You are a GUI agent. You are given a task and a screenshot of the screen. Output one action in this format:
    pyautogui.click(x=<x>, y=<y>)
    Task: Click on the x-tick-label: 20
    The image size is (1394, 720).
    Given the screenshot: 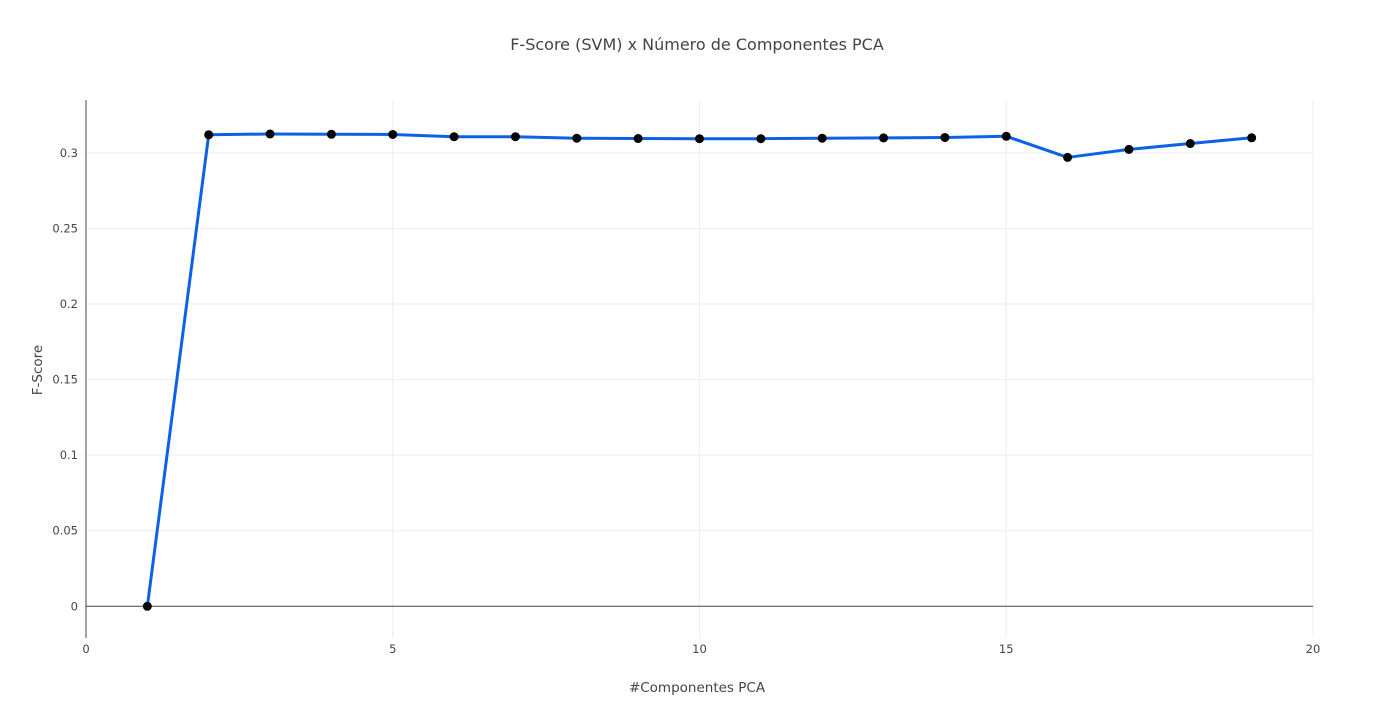 What is the action you would take?
    pyautogui.click(x=1313, y=649)
    